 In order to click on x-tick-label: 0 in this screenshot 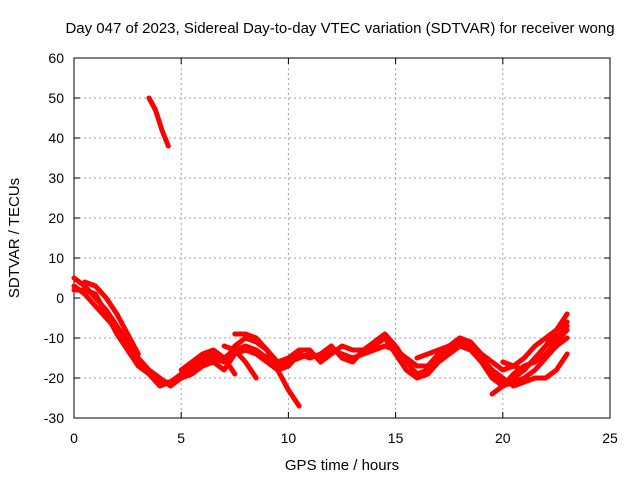, I will do `click(74, 438)`.